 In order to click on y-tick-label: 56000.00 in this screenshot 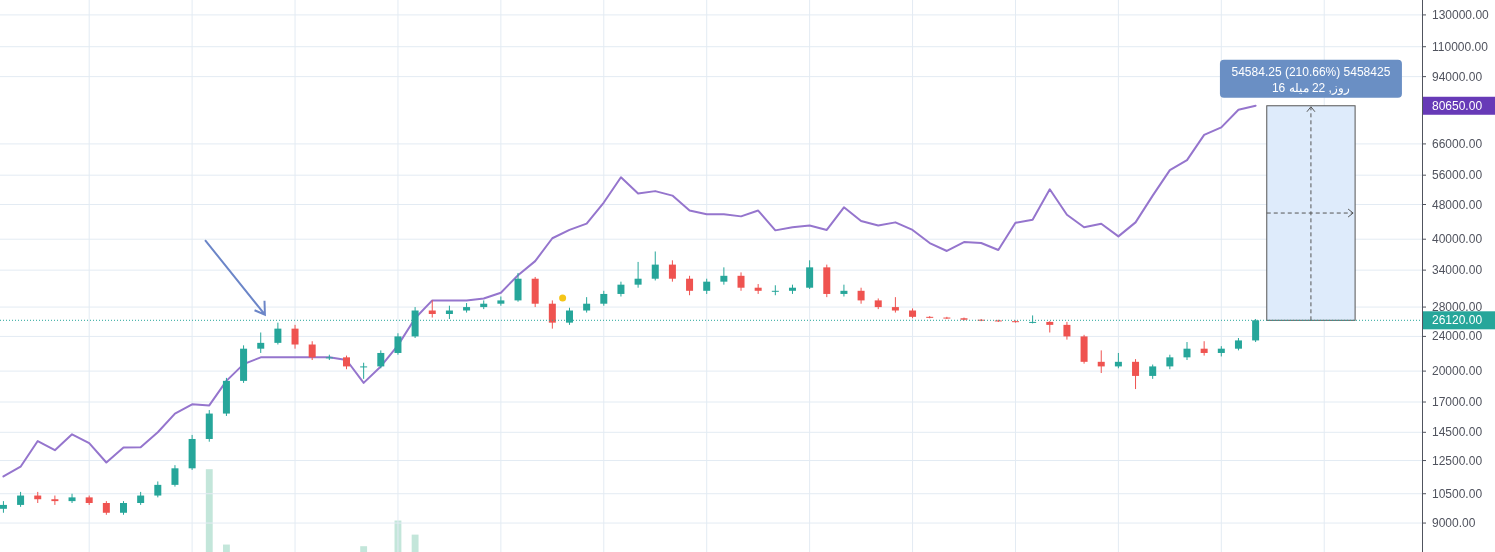, I will do `click(1457, 175)`.